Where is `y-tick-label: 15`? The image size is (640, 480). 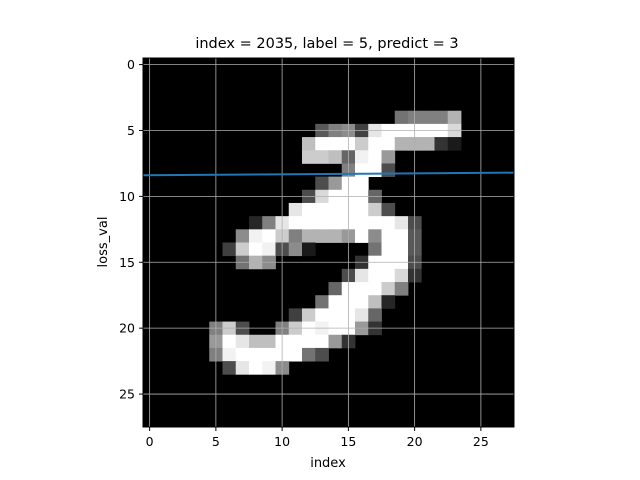
y-tick-label: 15 is located at coordinates (127, 262).